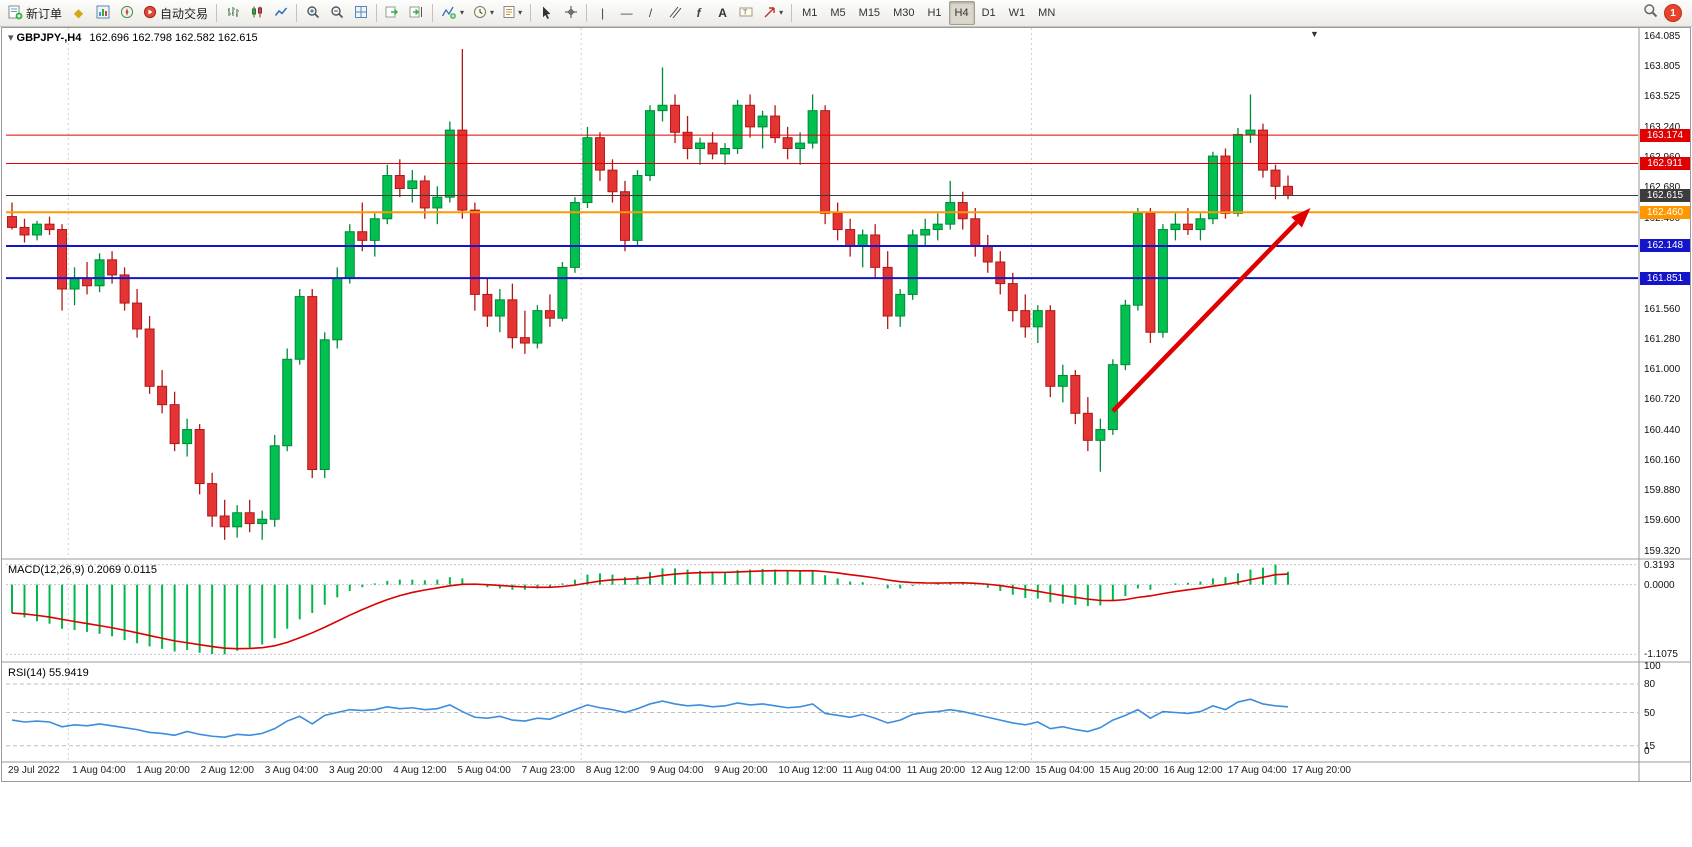 This screenshot has width=1692, height=847. I want to click on tile-windows-button, so click(360, 13).